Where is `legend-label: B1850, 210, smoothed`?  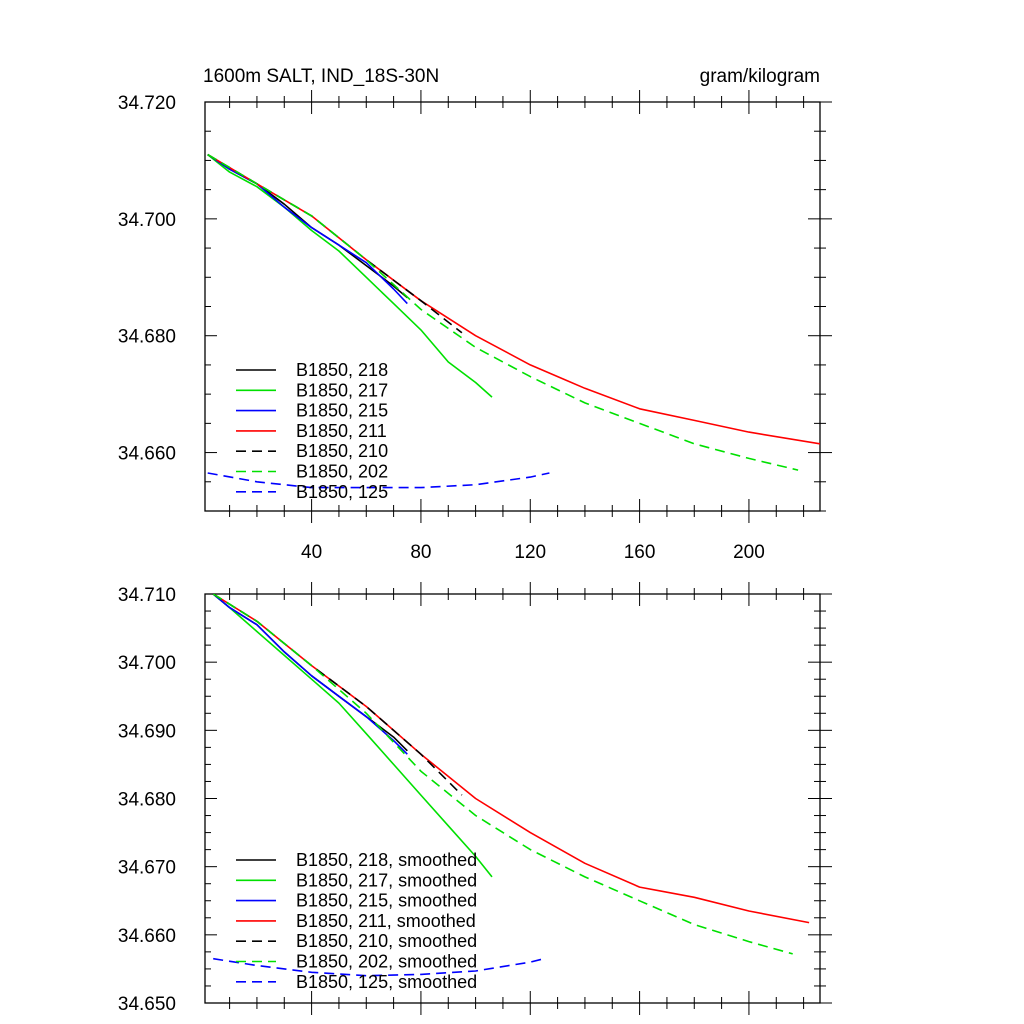 legend-label: B1850, 210, smoothed is located at coordinates (386, 941).